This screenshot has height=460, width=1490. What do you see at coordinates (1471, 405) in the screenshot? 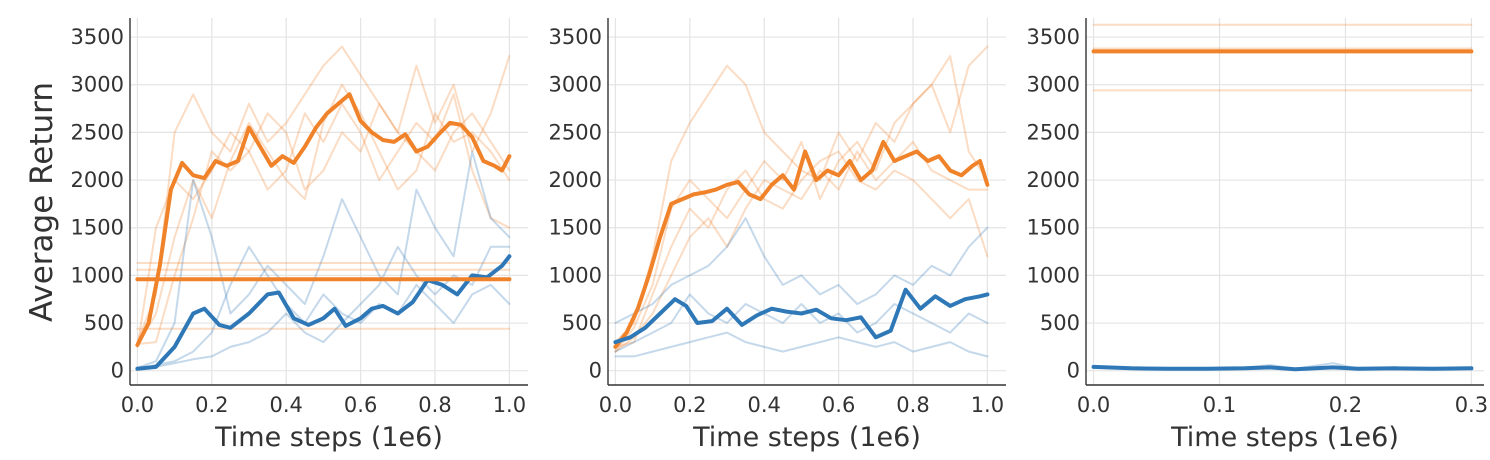
I see `x-tick-label: 0.3` at bounding box center [1471, 405].